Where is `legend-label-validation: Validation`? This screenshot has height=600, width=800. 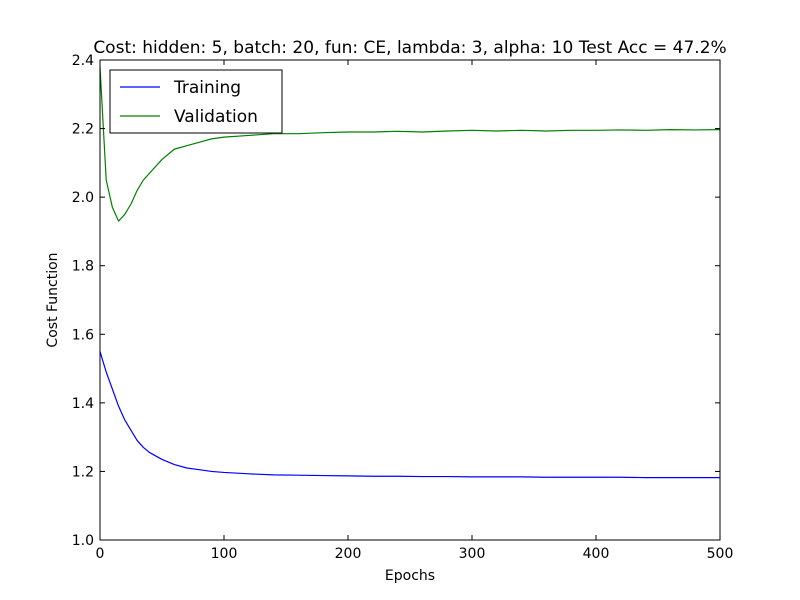
legend-label-validation: Validation is located at coordinates (216, 117).